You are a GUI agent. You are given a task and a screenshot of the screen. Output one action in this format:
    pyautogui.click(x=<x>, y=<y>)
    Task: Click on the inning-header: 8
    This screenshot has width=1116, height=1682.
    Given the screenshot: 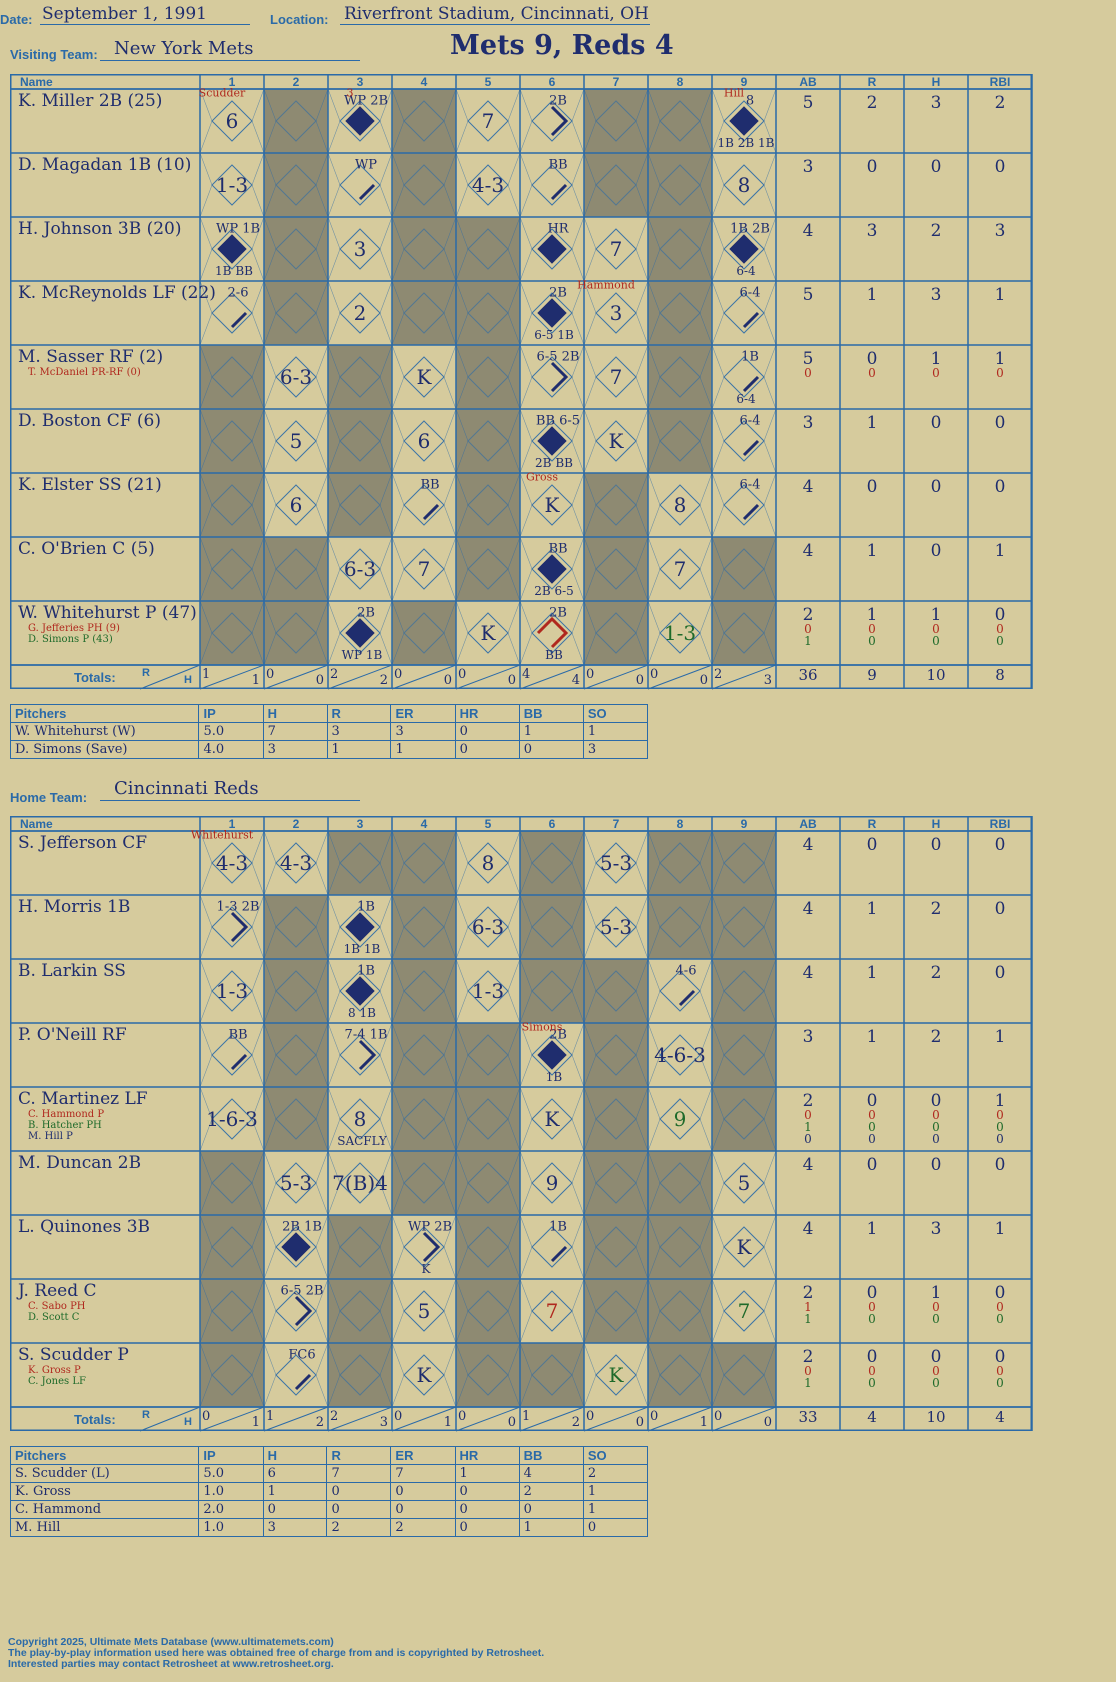 What is the action you would take?
    pyautogui.click(x=680, y=82)
    